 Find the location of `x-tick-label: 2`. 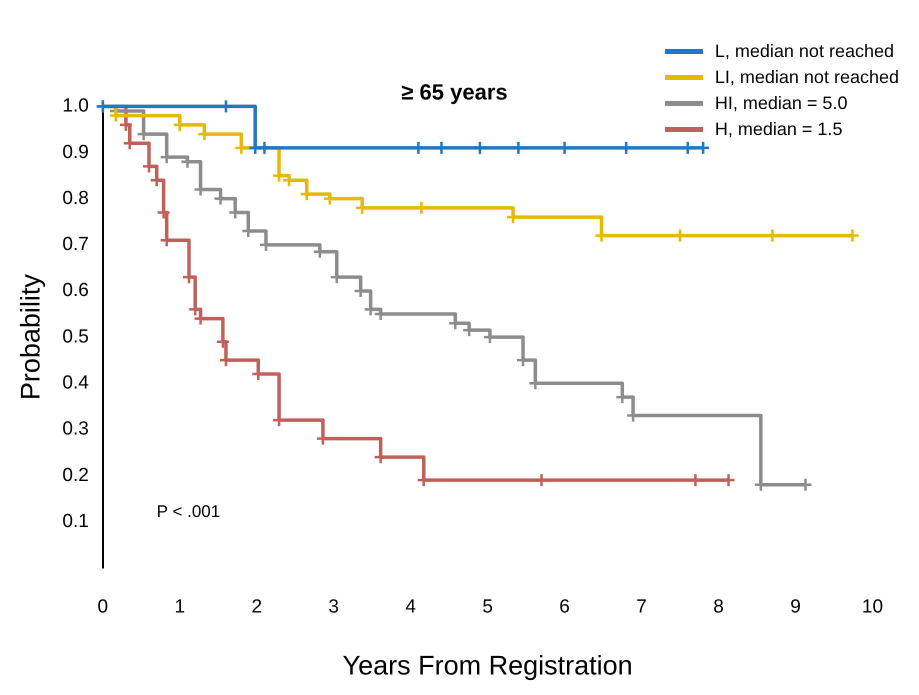

x-tick-label: 2 is located at coordinates (256, 607).